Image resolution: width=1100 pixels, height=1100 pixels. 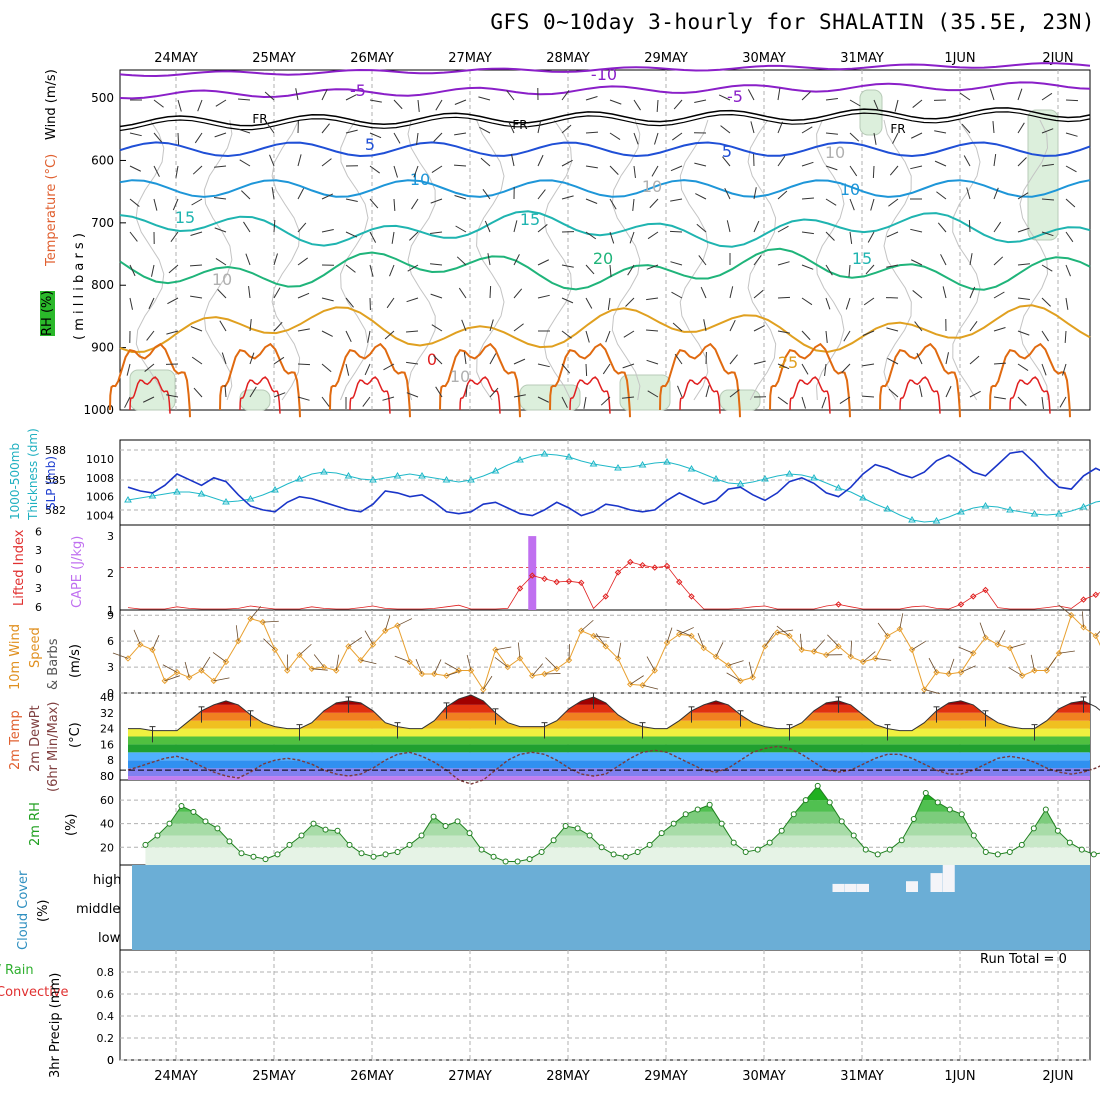 What do you see at coordinates (110, 760) in the screenshot?
I see `temp2m-tick: 8` at bounding box center [110, 760].